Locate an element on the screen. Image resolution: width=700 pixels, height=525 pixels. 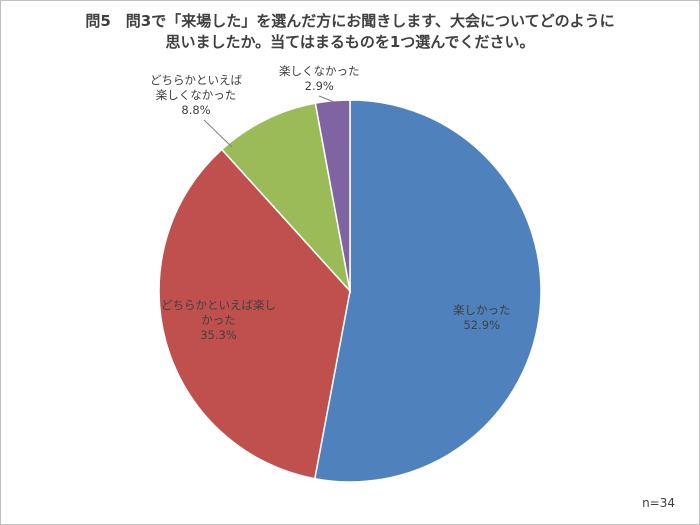
slice-label-text: どちらかといえば楽し is located at coordinates (218, 305).